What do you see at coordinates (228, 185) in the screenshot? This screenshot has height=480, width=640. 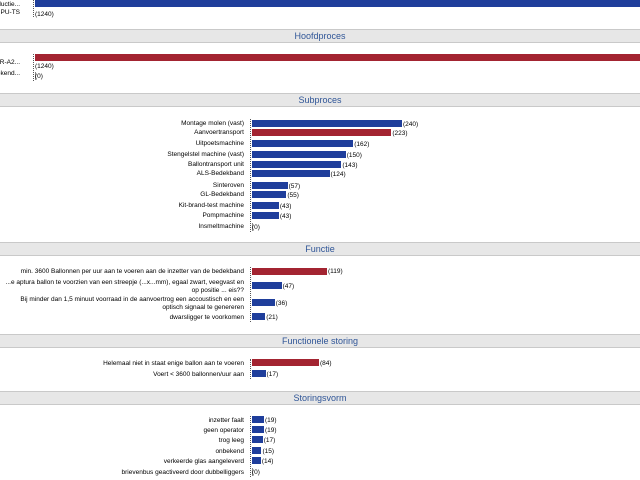 I see `category-label: Sinteroven` at bounding box center [228, 185].